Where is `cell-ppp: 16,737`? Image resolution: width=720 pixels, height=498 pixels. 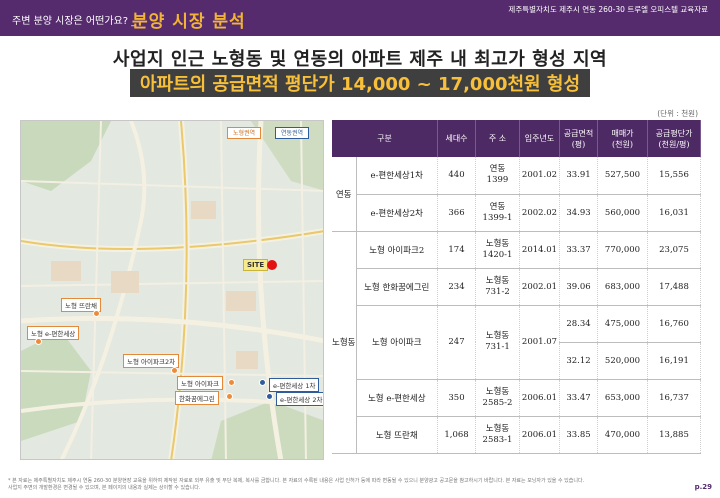 cell-ppp: 16,737 is located at coordinates (674, 398).